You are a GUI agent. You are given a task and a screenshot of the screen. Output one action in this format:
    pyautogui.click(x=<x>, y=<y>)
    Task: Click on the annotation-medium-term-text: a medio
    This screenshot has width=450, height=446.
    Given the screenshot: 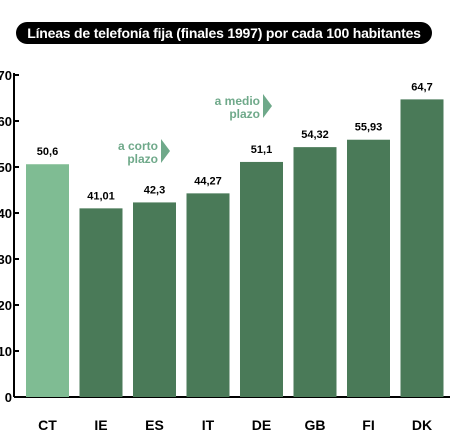 What is the action you would take?
    pyautogui.click(x=237, y=101)
    